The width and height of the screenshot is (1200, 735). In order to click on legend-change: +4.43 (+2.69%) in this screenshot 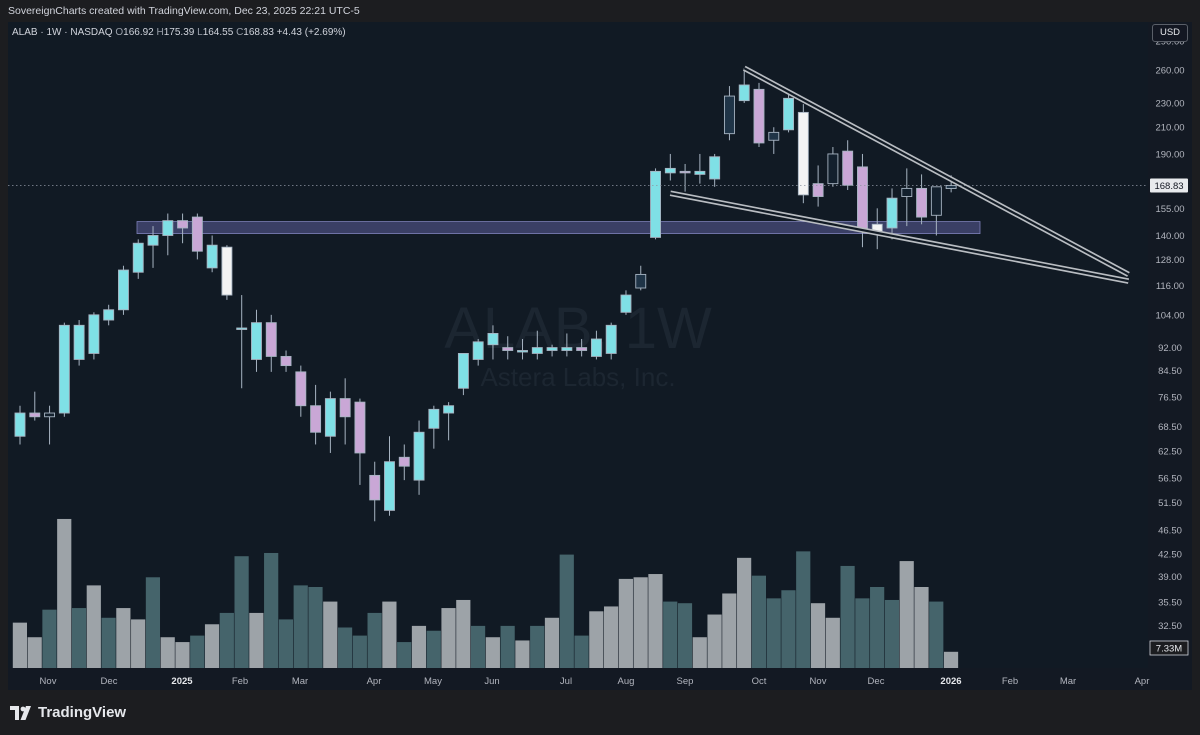, I will do `click(311, 32)`.